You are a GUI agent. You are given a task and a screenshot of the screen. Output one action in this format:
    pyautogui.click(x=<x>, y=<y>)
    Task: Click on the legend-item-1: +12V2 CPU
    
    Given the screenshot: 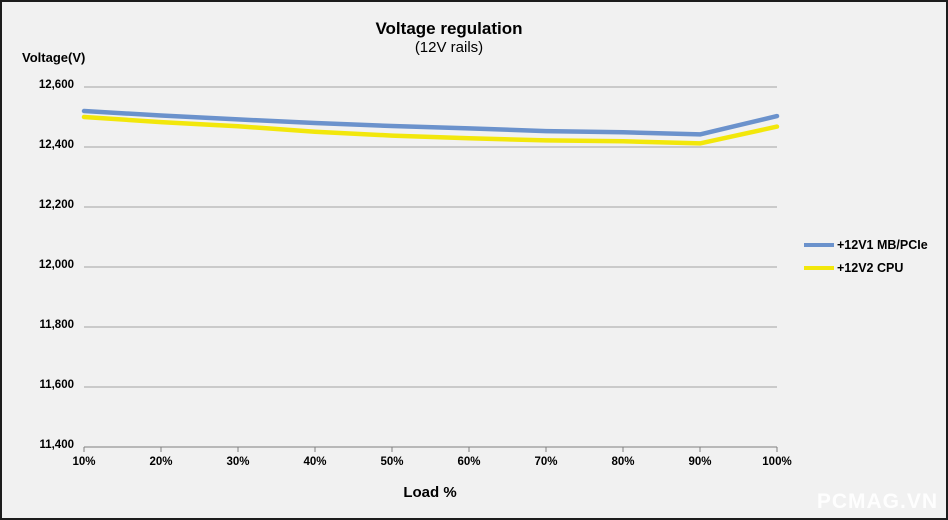 What is the action you would take?
    pyautogui.click(x=866, y=268)
    